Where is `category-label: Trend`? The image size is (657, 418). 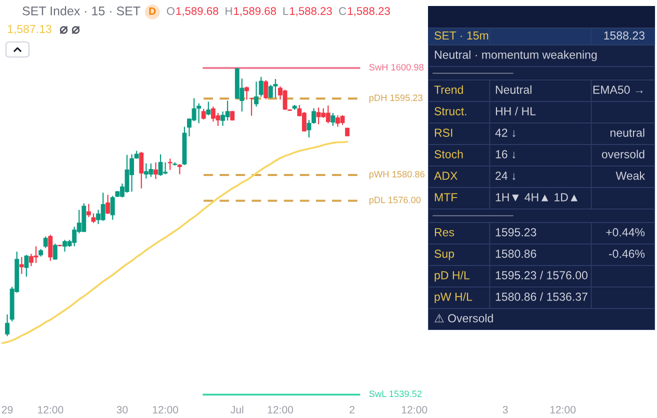
category-label: Trend is located at coordinates (448, 89).